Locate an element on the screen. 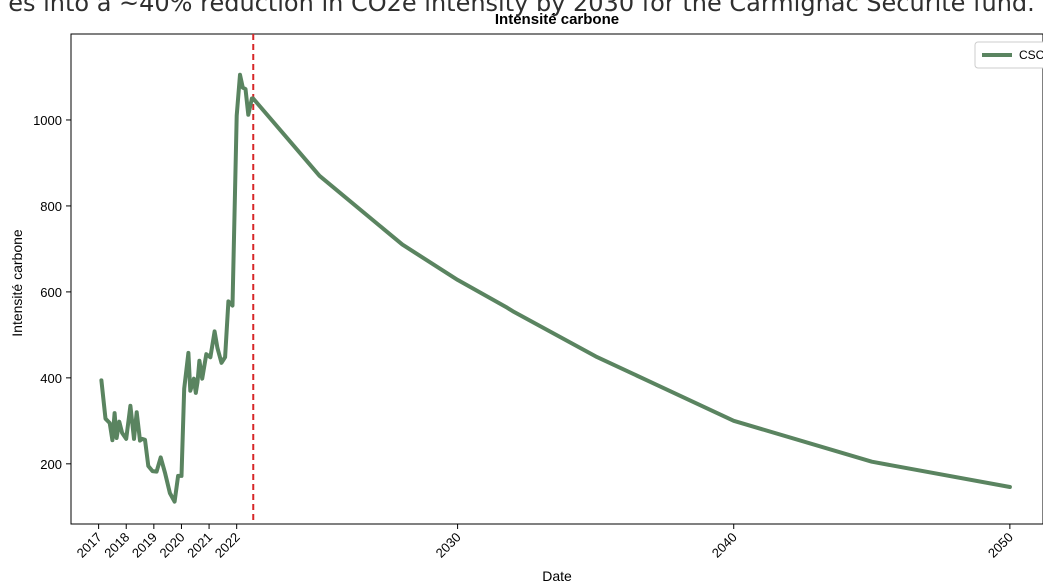 This screenshot has height=583, width=1043. x-tick-label: 2019 is located at coordinates (144, 545).